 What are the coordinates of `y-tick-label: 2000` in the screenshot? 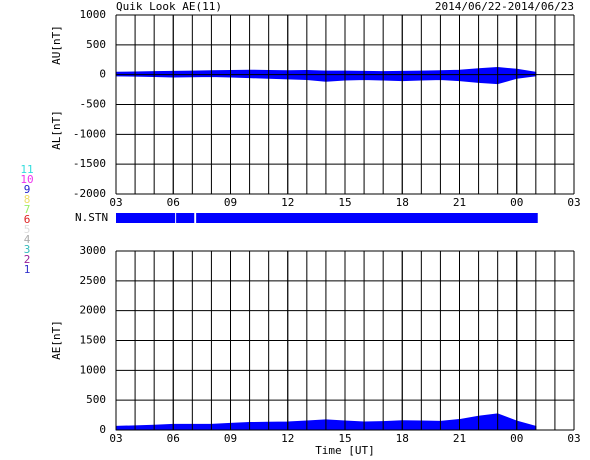 It's located at (93, 310).